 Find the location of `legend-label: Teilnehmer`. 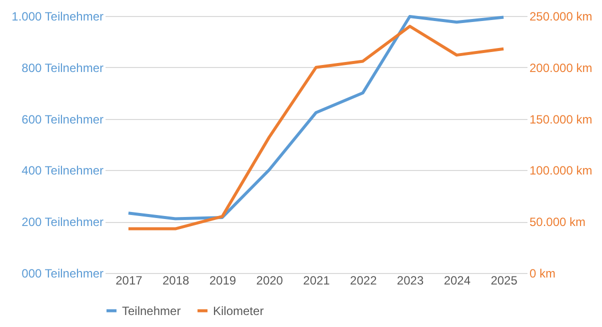

legend-label: Teilnehmer is located at coordinates (151, 311).